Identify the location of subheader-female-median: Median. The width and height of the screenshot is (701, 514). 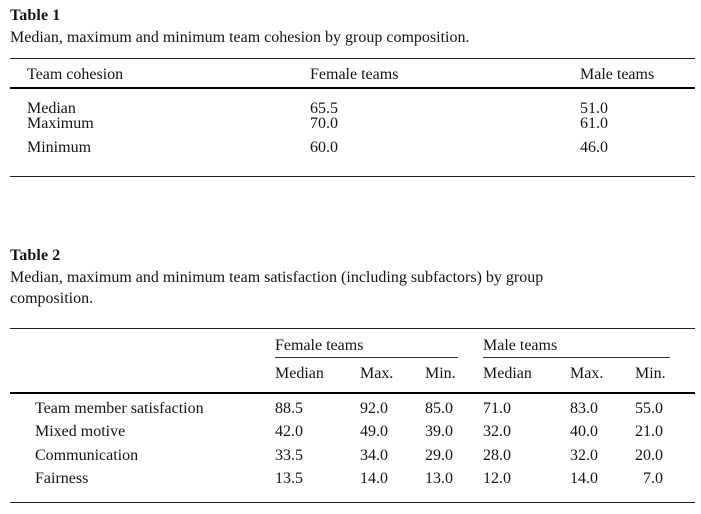
(299, 373).